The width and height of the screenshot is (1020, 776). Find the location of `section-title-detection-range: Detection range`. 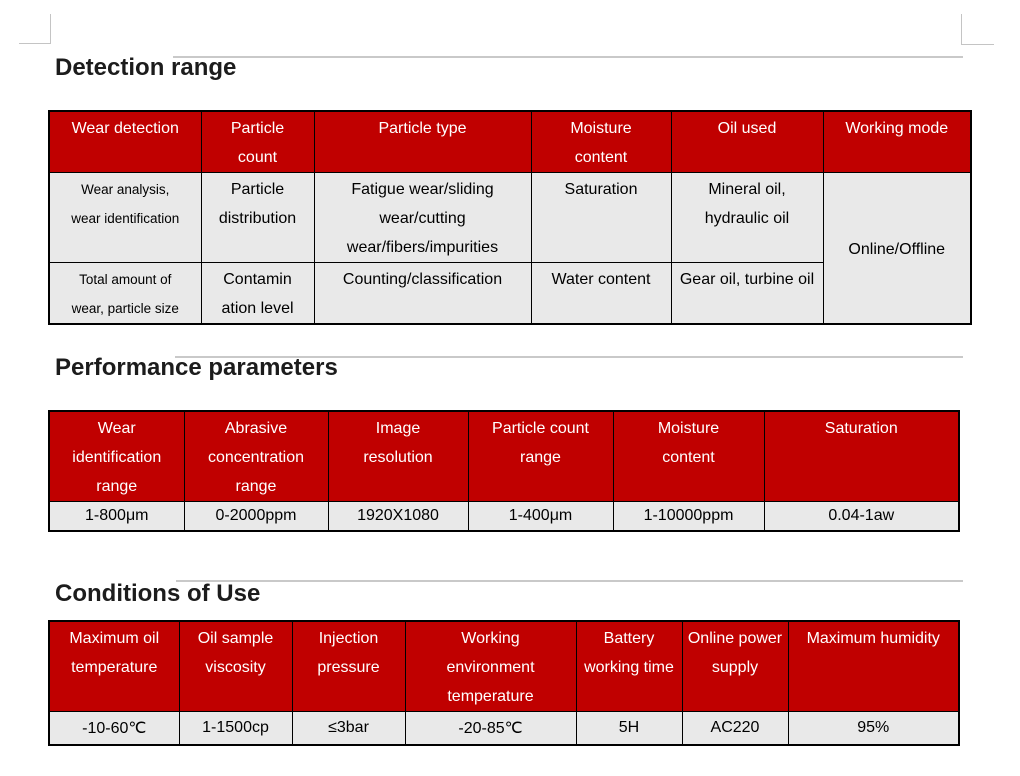

section-title-detection-range: Detection range is located at coordinates (146, 67).